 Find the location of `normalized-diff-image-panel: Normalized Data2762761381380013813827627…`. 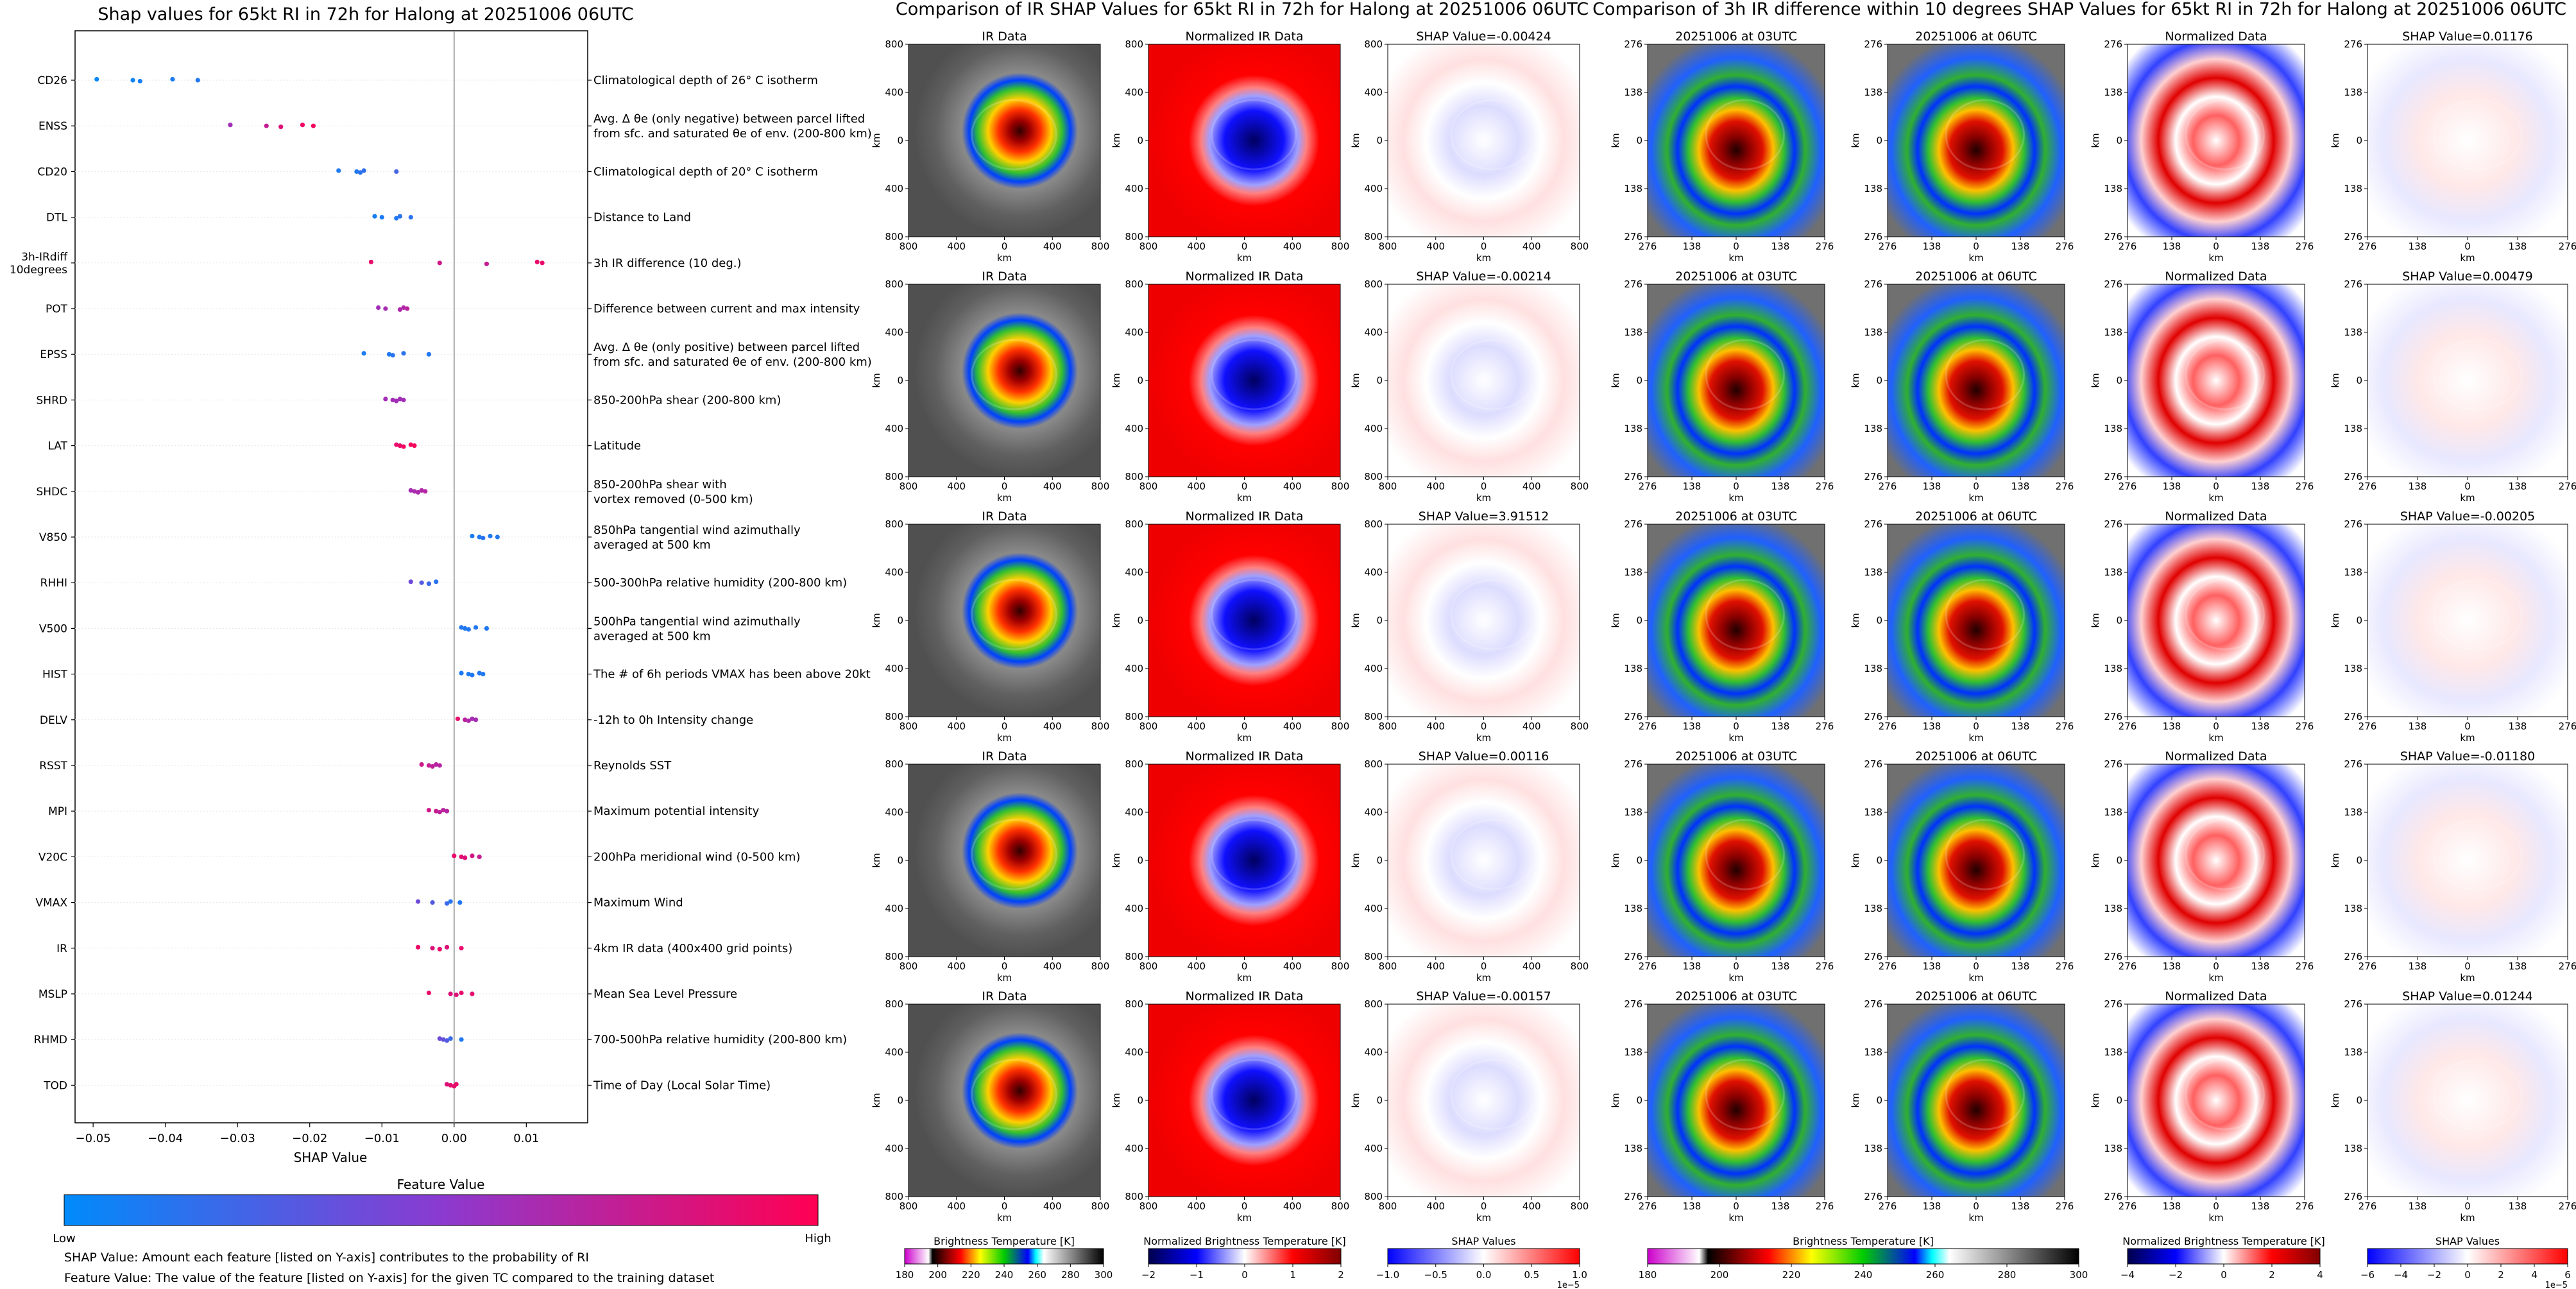

normalized-diff-image-panel: Normalized Data2762761381380013813827627… is located at coordinates (2202, 1106).